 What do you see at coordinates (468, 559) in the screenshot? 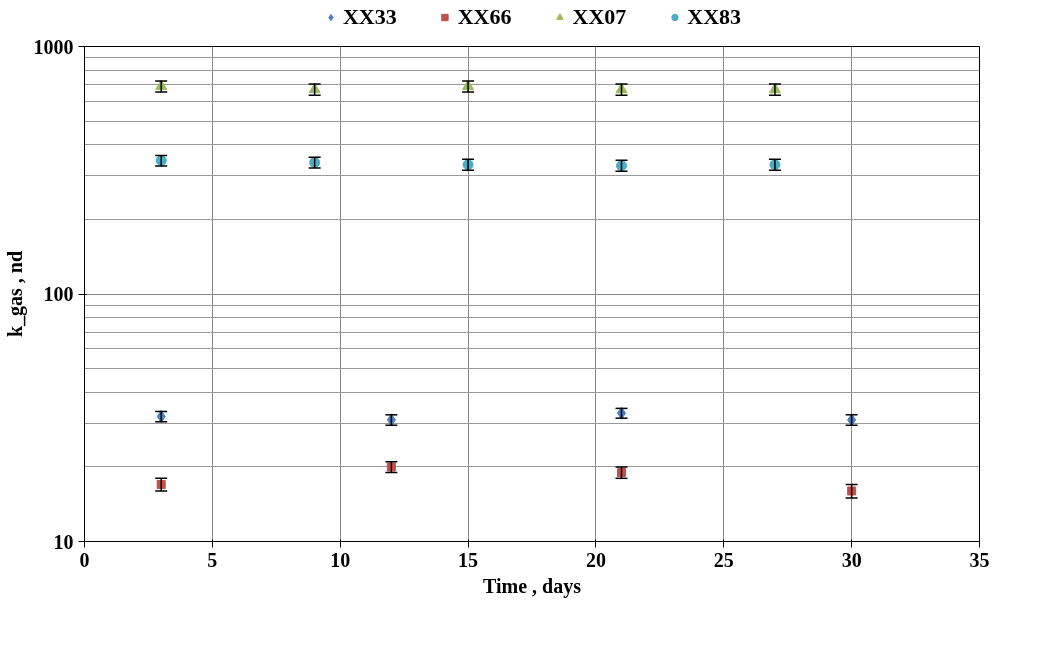
I see `x-tick-label: 15` at bounding box center [468, 559].